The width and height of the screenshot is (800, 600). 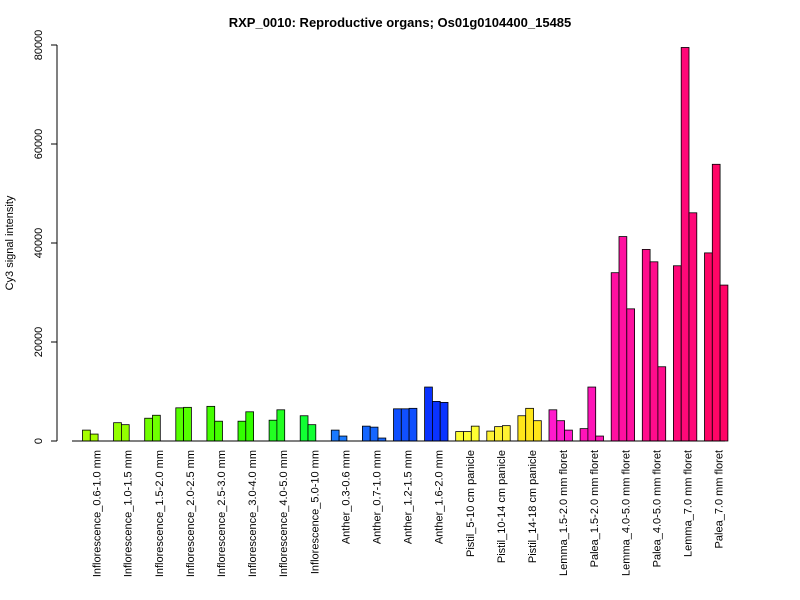 What do you see at coordinates (440, 497) in the screenshot?
I see `x-tick-label: Anther_1.6-2.0 mm` at bounding box center [440, 497].